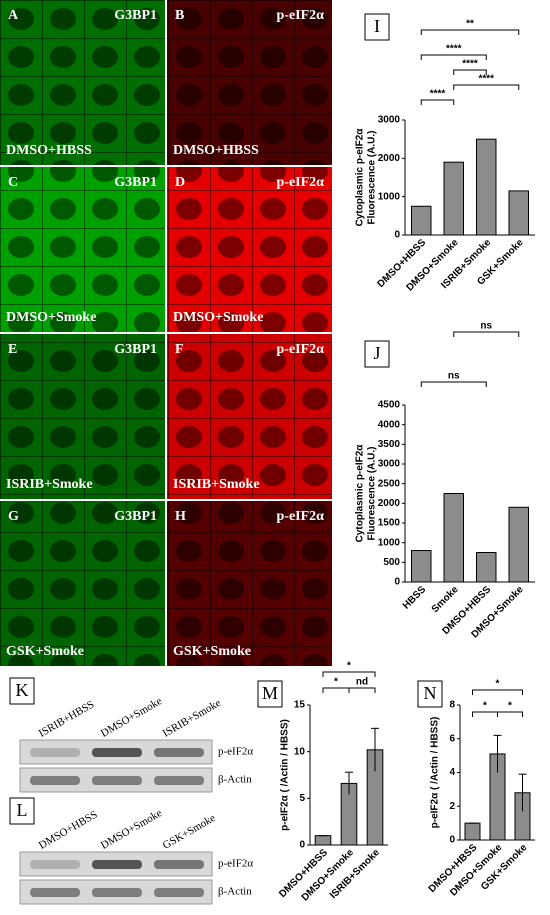 The width and height of the screenshot is (550, 915). I want to click on y-tick-label: 2, so click(452, 806).